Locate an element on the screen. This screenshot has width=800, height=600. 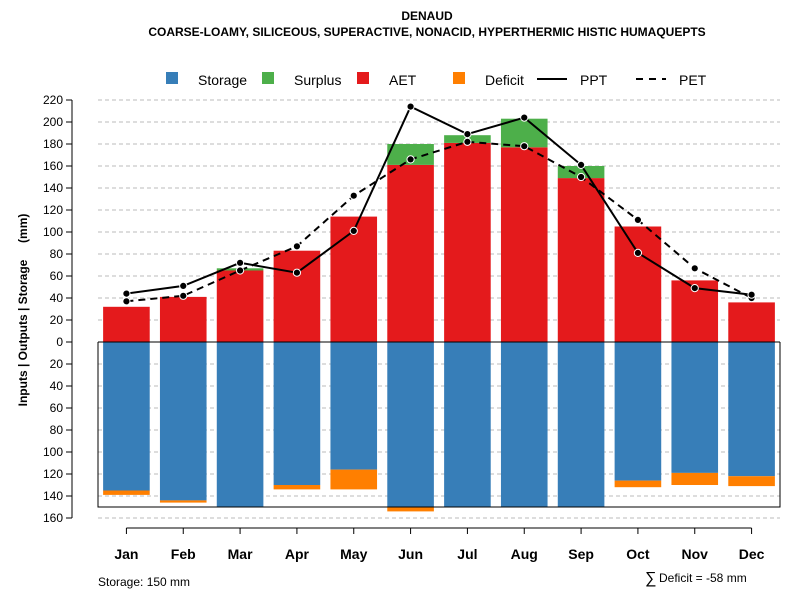
x-tick-label: Jul is located at coordinates (467, 554).